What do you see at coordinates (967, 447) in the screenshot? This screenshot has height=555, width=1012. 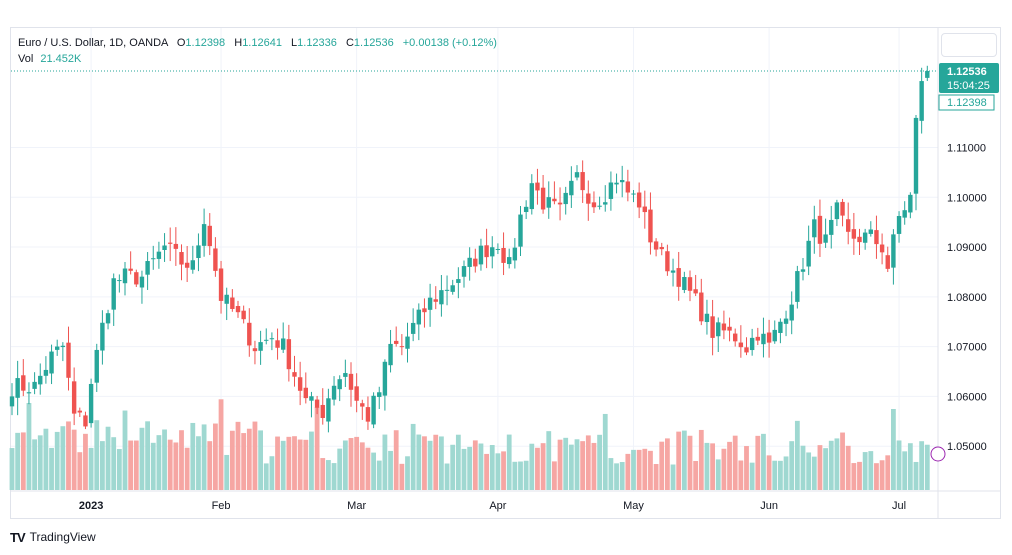 I see `price-tick-label: 1.05000` at bounding box center [967, 447].